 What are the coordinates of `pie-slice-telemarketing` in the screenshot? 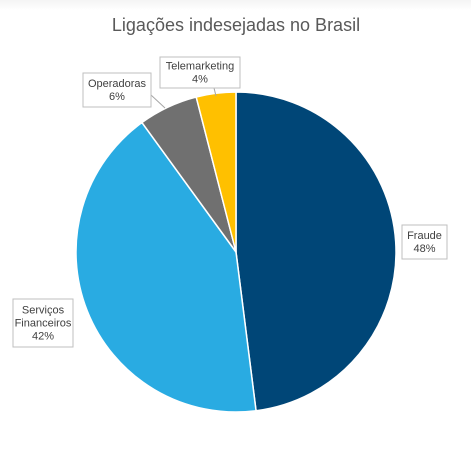 It's located at (216, 172).